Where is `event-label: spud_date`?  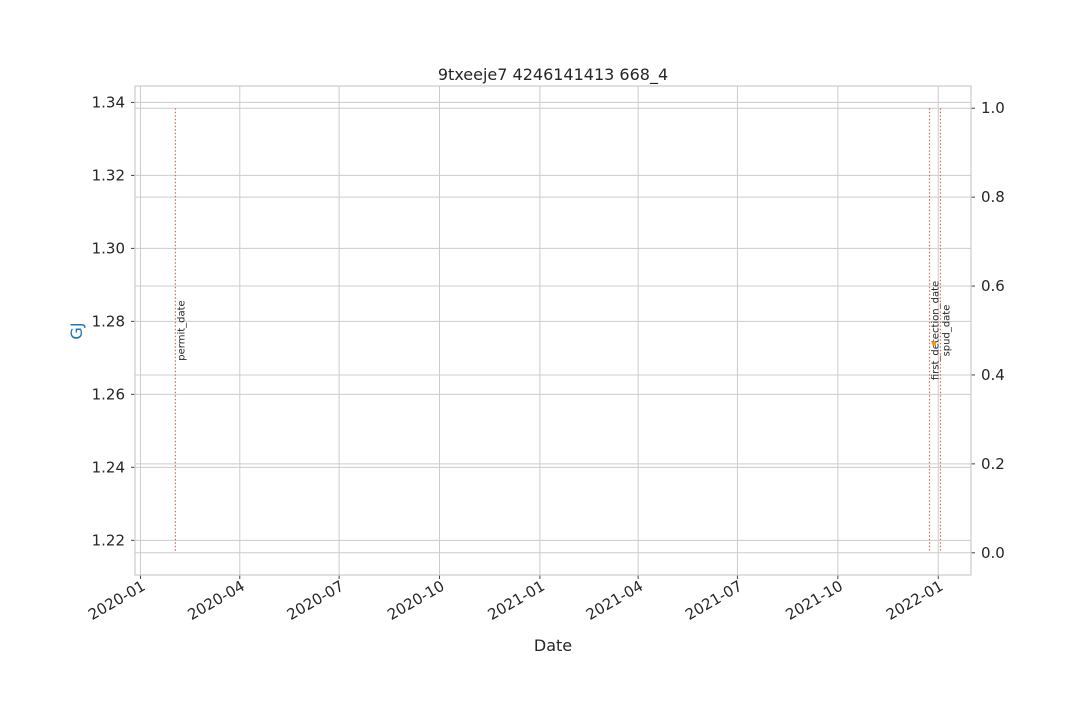
event-label: spud_date is located at coordinates (946, 331).